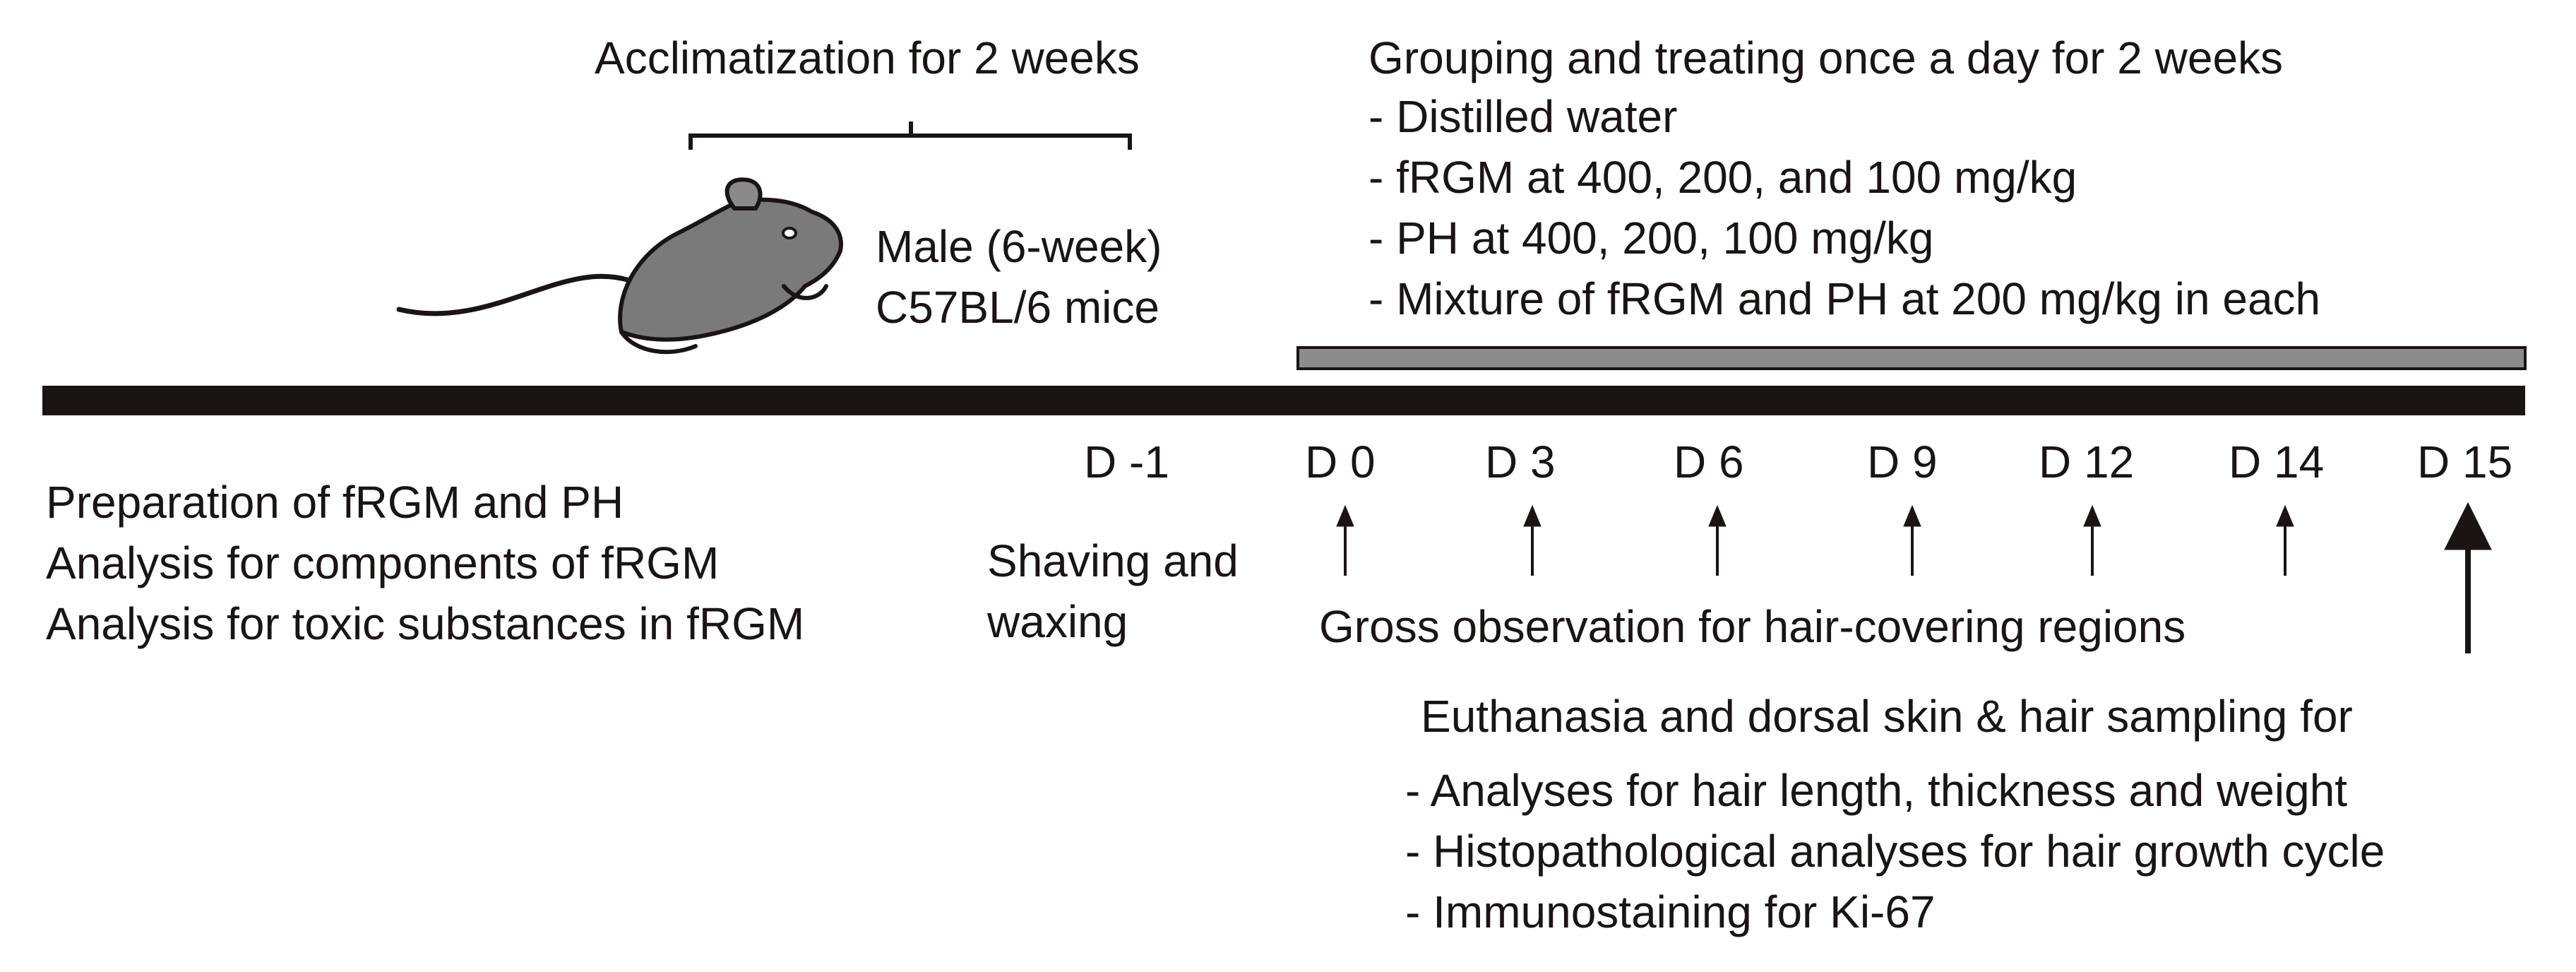 The image size is (2576, 972). I want to click on day-label-d15: D 15, so click(2465, 462).